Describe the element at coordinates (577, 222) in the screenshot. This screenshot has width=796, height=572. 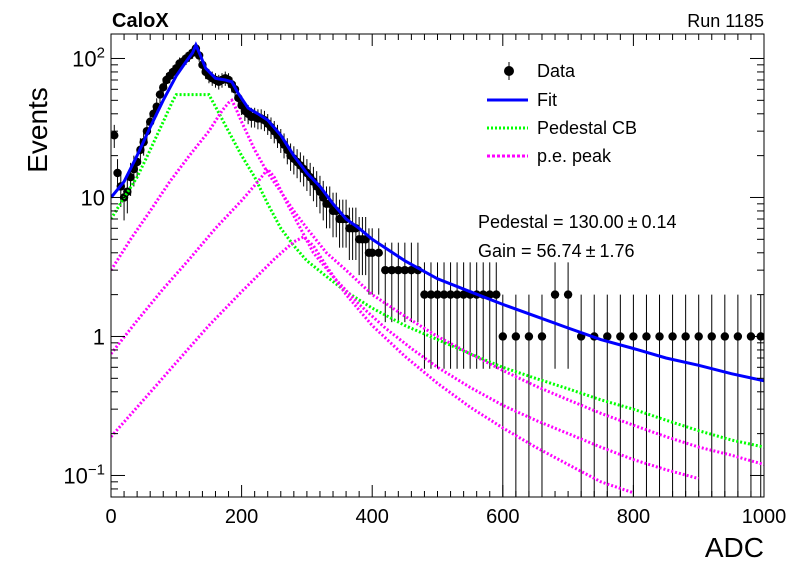
I see `pedestal-annotation: Pedestal = 130.00 ±0.14` at that location.